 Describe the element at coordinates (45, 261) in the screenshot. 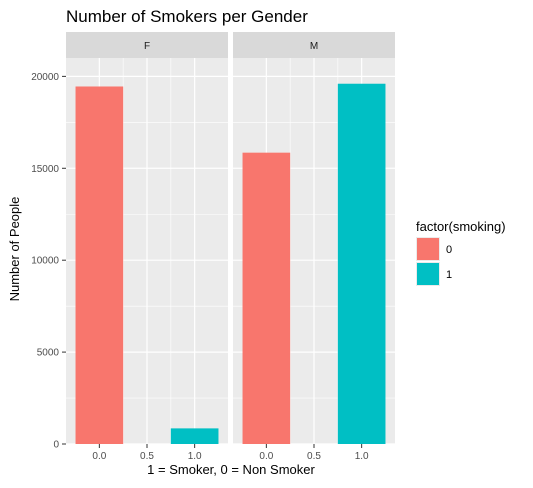

I see `y-tick-label: 10000` at that location.